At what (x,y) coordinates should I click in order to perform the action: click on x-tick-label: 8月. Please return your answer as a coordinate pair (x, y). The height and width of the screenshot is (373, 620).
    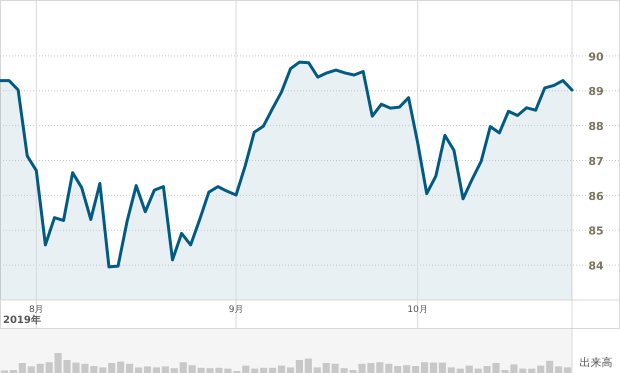
    Looking at the image, I should click on (36, 310).